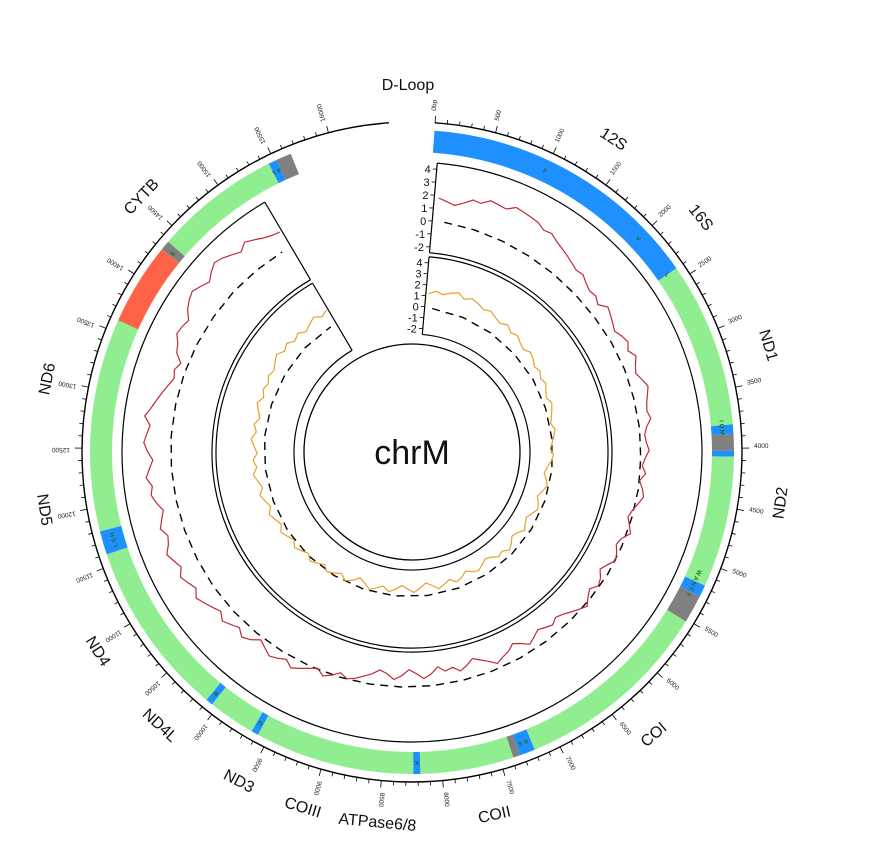 The image size is (884, 868). Describe the element at coordinates (287, 166) in the screenshot. I see `gene-block-gap` at that location.